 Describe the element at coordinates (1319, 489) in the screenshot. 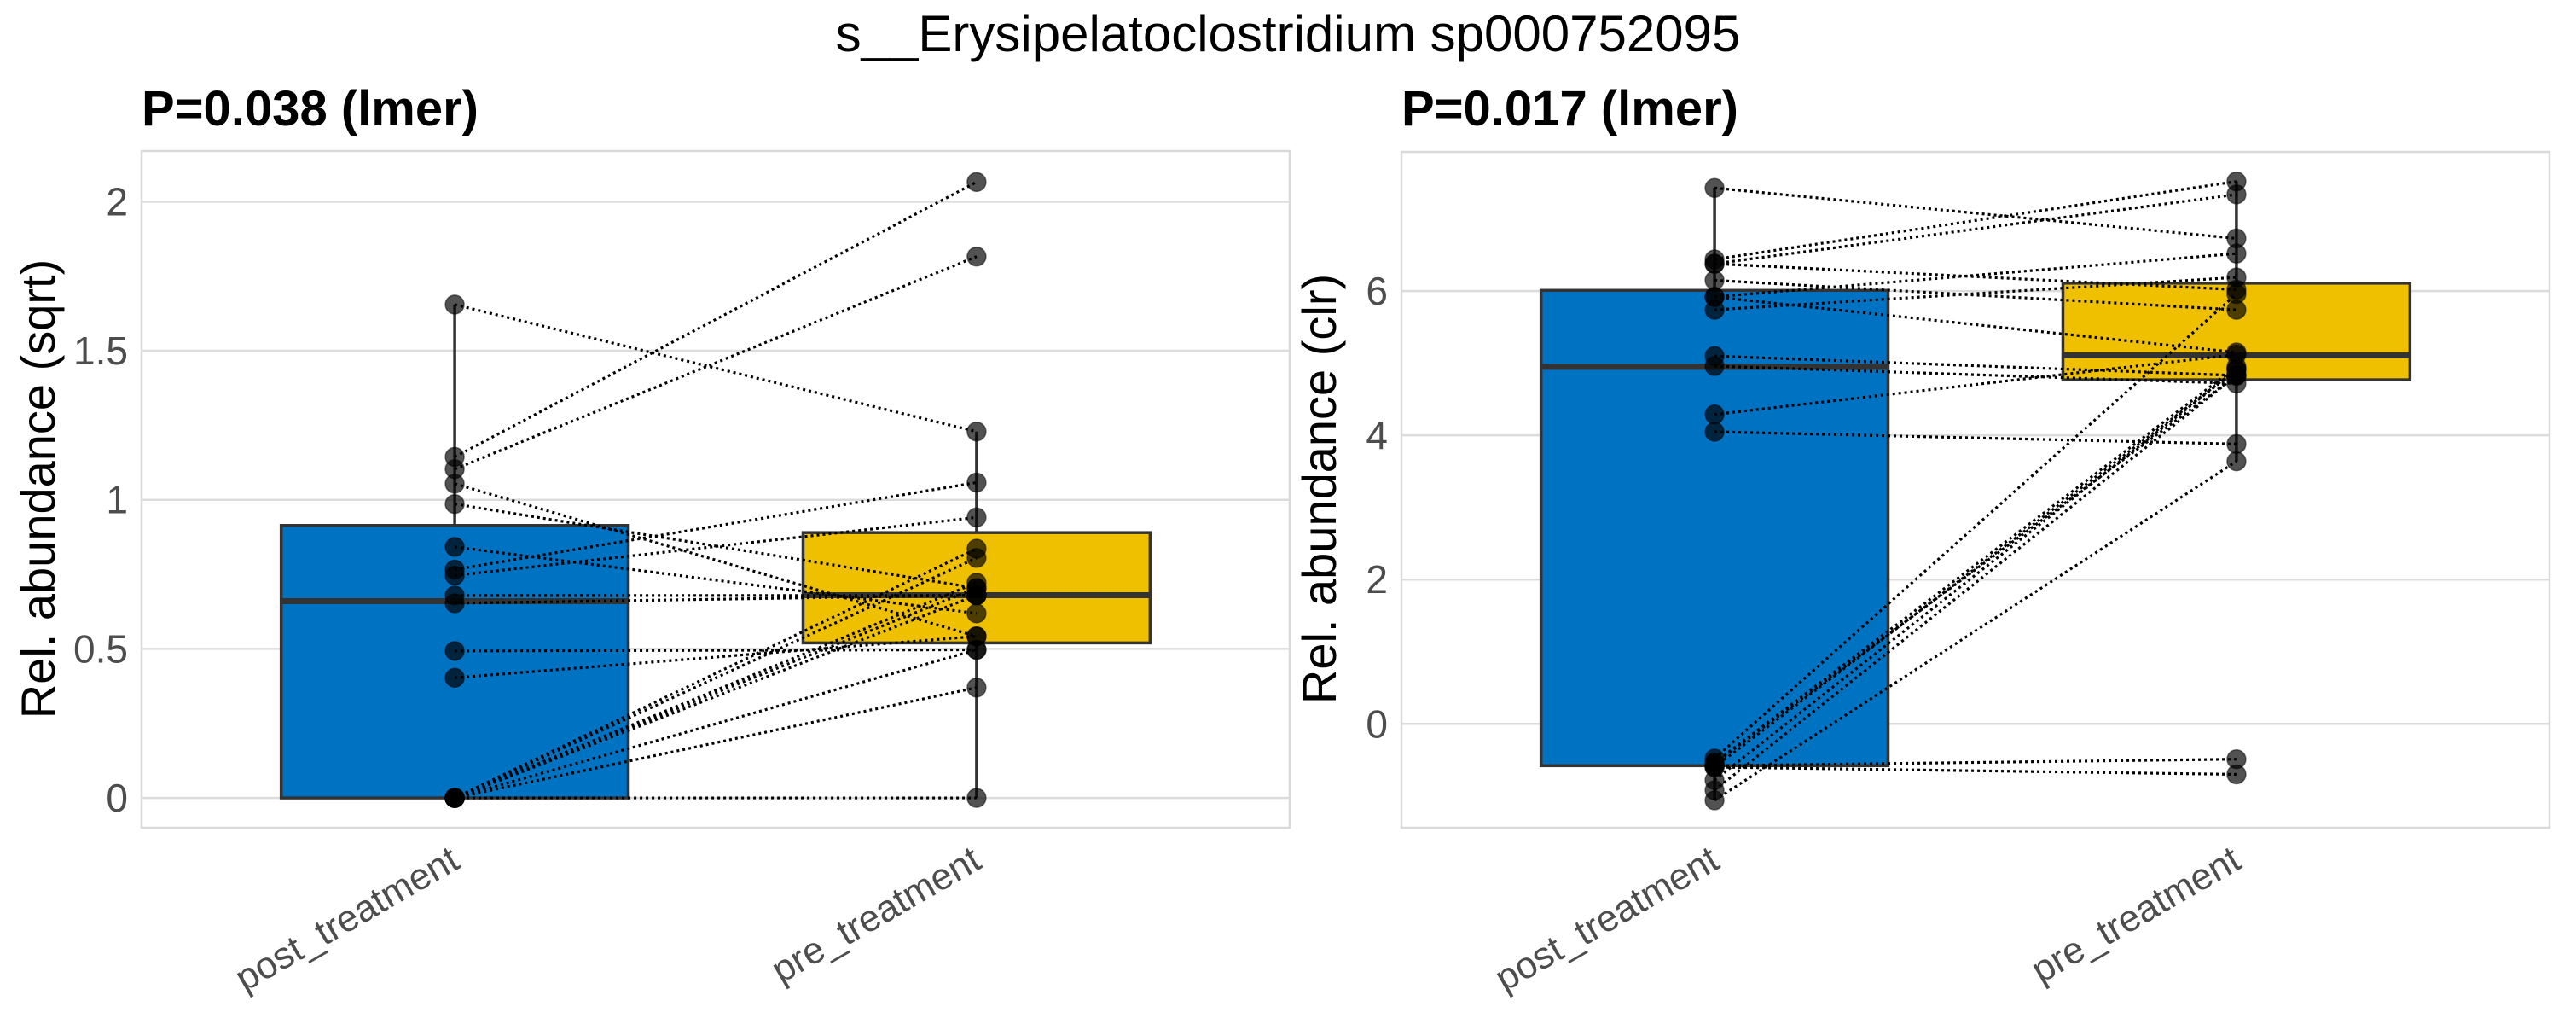

I see `y-axis-label: Rel. abundance (clr)` at that location.